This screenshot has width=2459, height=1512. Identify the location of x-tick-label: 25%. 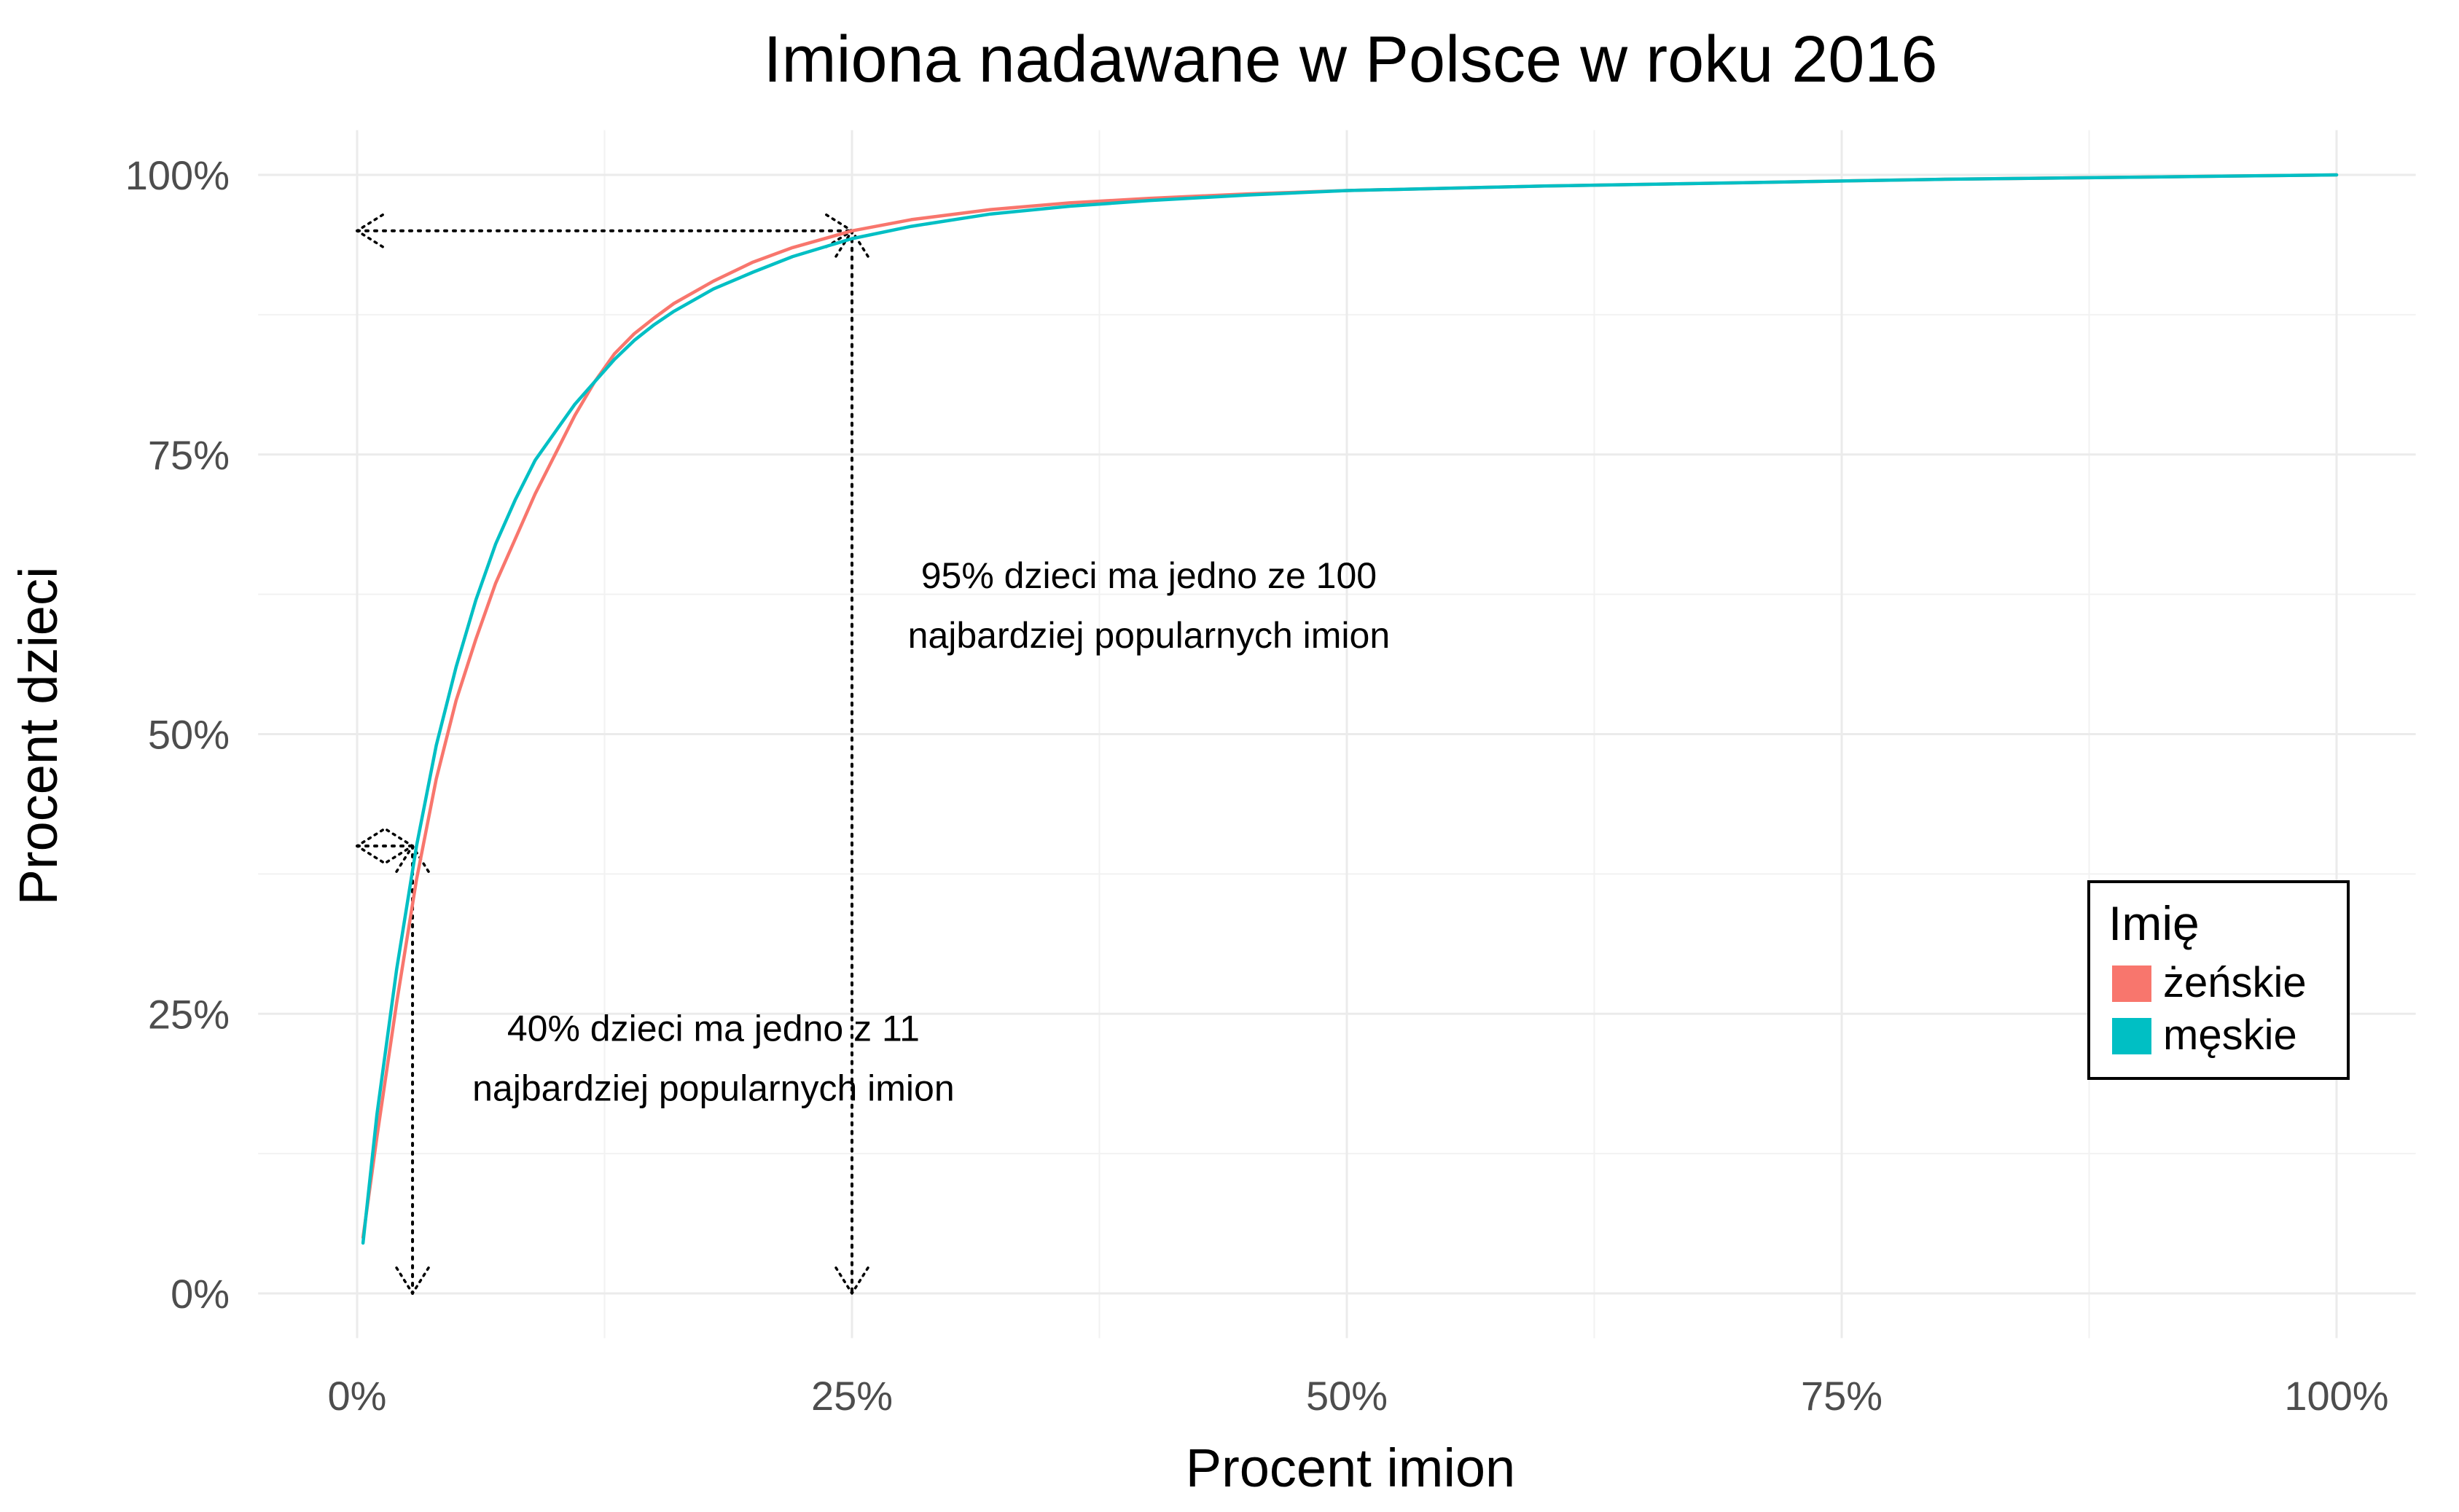
(852, 1396).